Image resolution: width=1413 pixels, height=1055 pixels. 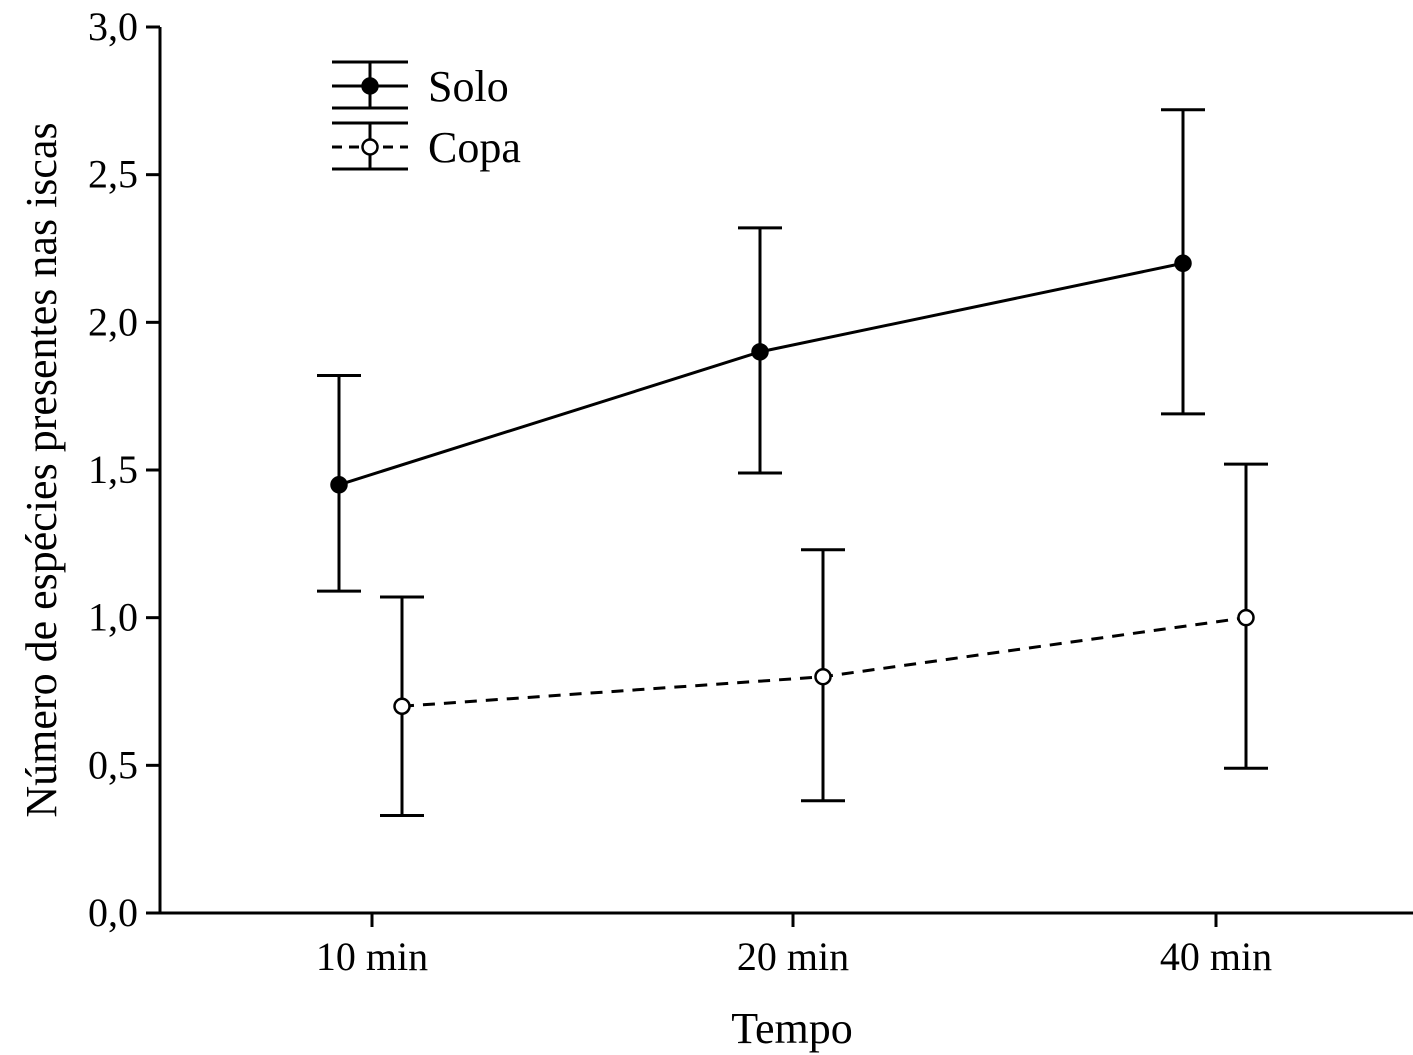 What do you see at coordinates (113, 617) in the screenshot?
I see `y-tick-label: 1,0` at bounding box center [113, 617].